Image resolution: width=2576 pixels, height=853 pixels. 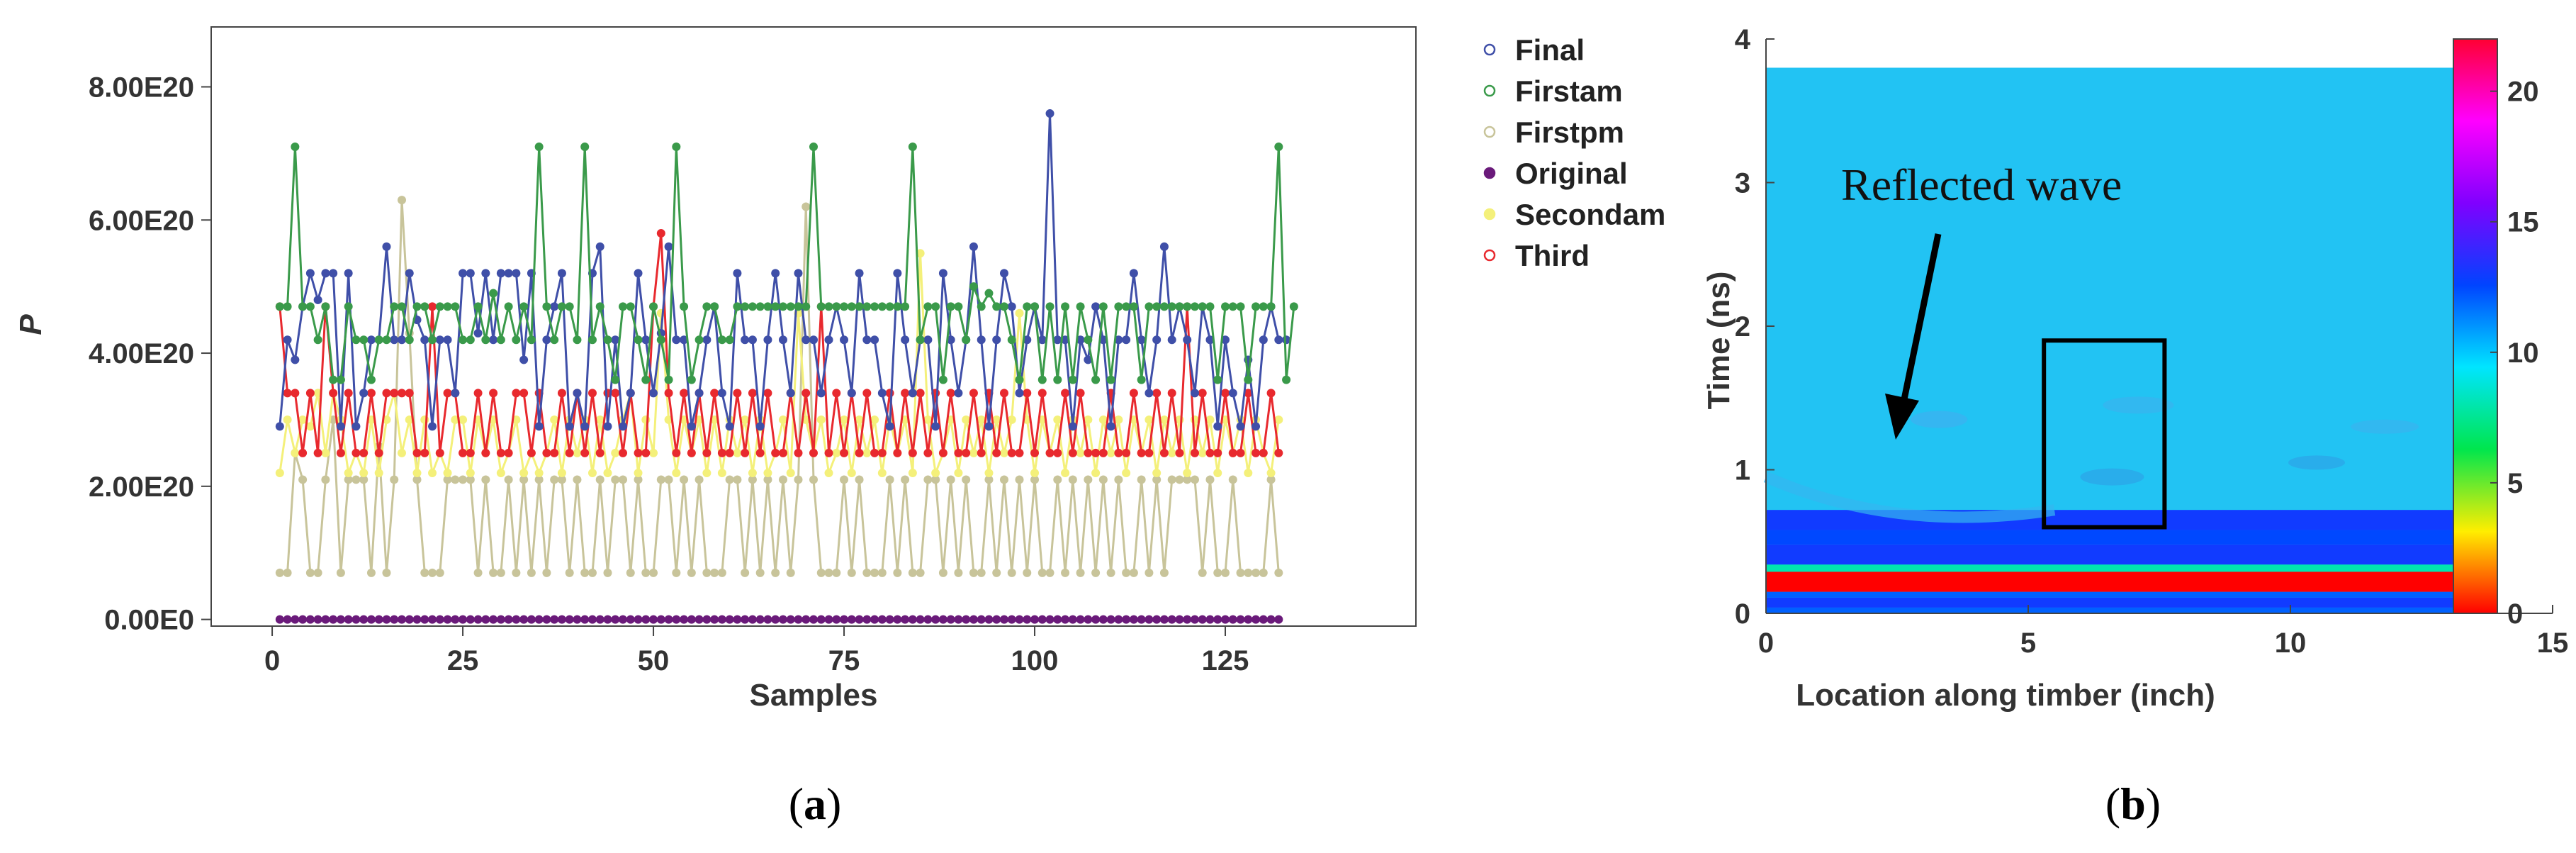 I want to click on reflected-wave-annotation: Reflected wave, so click(x=1981, y=185).